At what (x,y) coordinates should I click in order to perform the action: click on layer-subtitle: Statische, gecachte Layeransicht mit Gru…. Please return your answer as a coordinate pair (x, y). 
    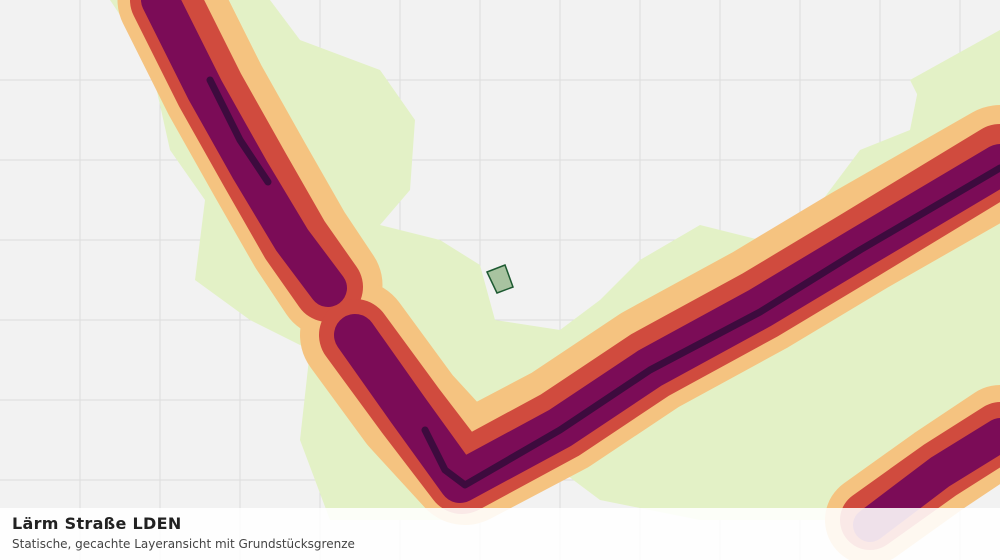
    Looking at the image, I should click on (183, 544).